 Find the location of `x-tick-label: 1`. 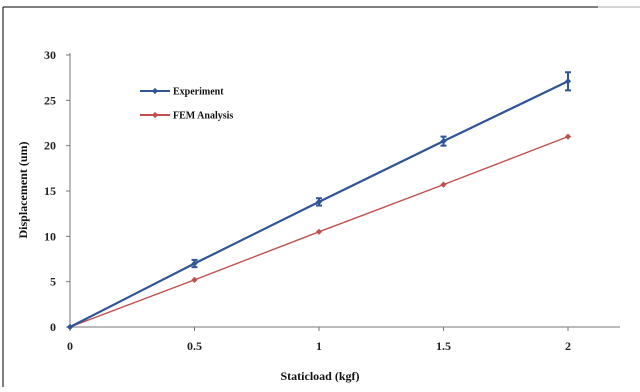

x-tick-label: 1 is located at coordinates (319, 346).